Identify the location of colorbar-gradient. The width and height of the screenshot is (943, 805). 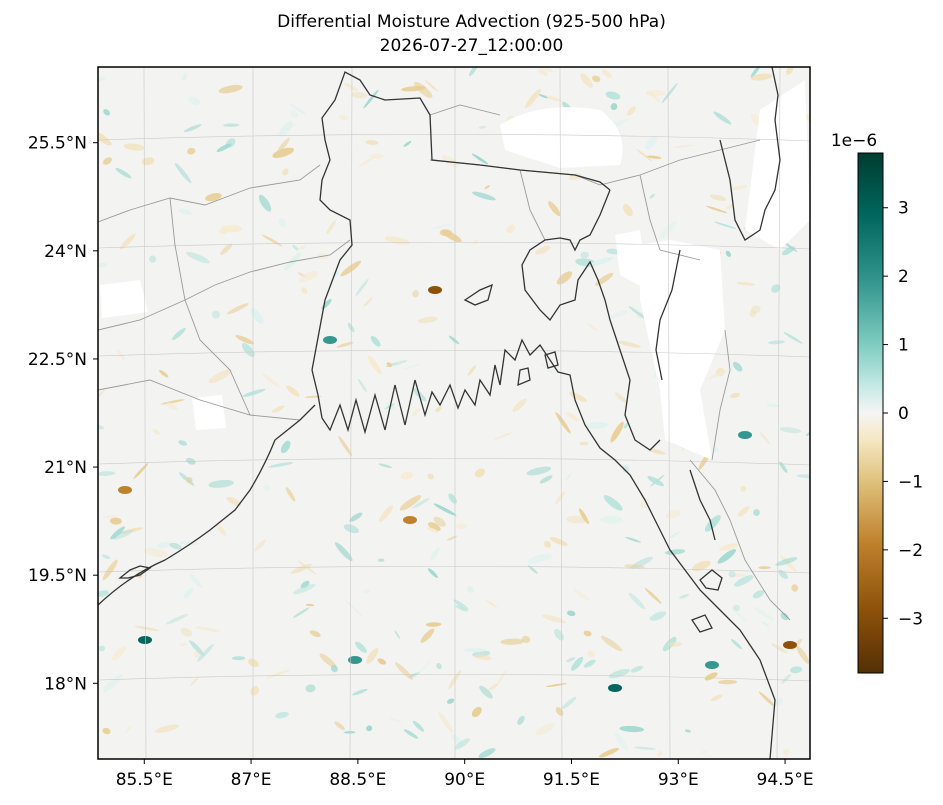
(870, 413).